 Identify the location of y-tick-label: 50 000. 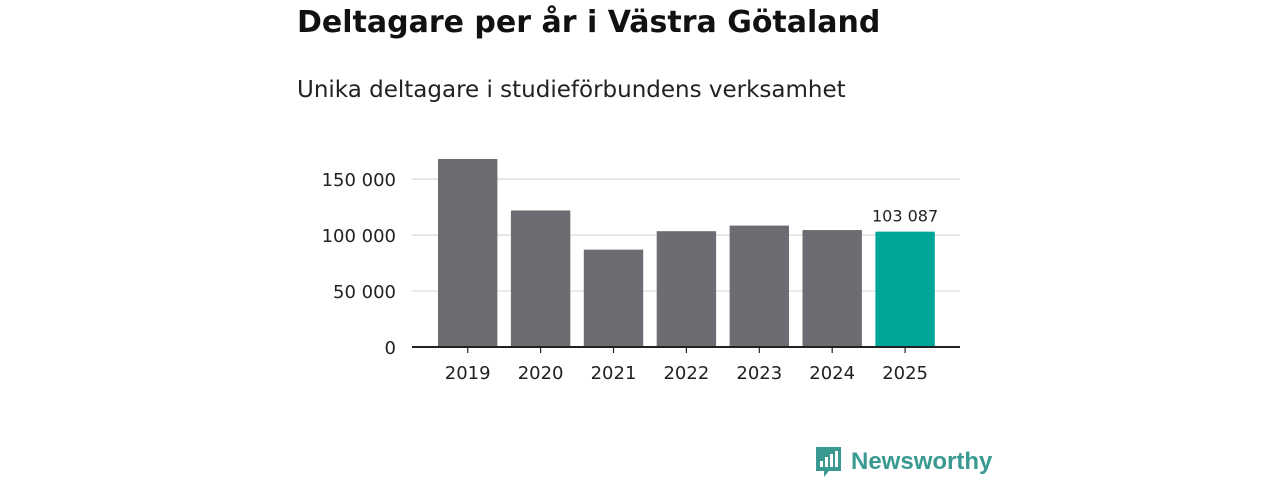
(364, 292).